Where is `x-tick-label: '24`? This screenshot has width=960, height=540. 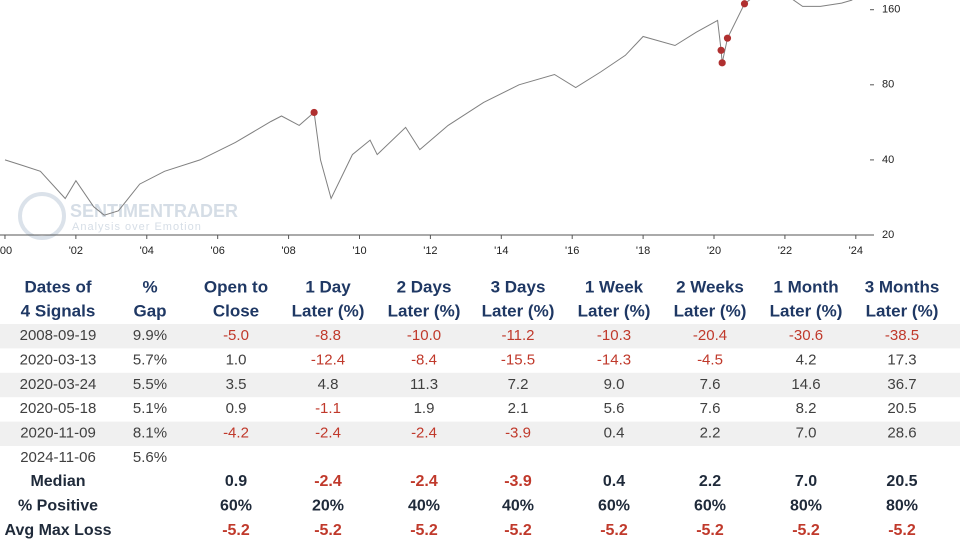
x-tick-label: '24 is located at coordinates (856, 251).